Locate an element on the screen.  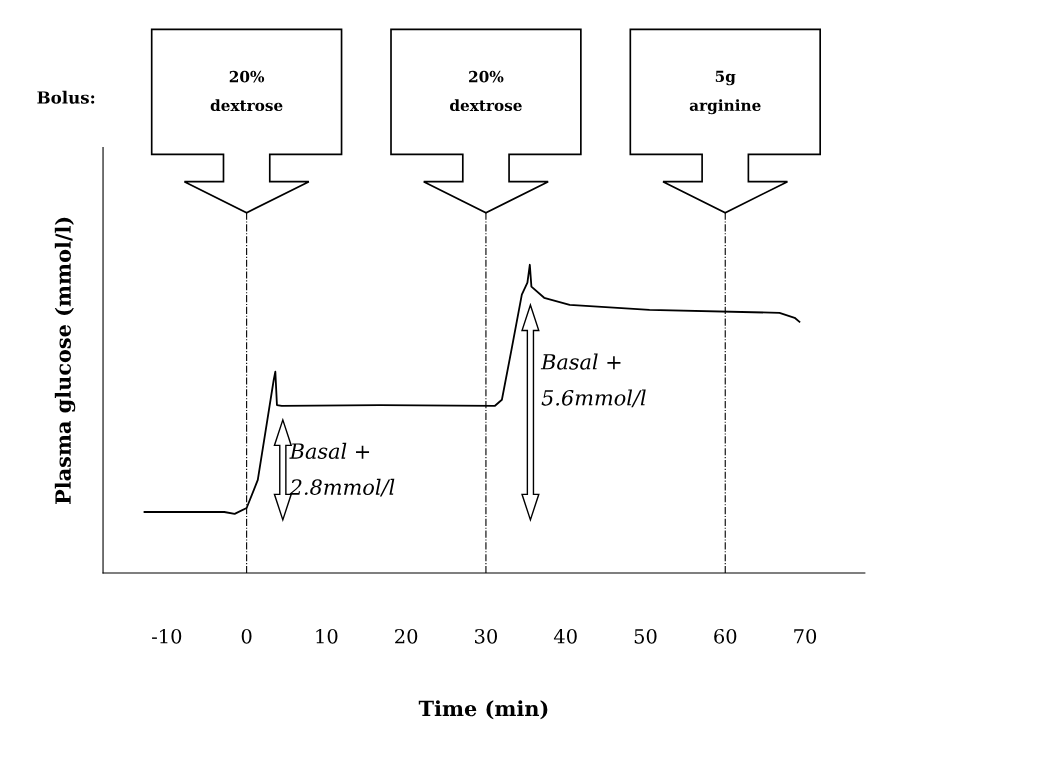
x-tick-label: 20 is located at coordinates (406, 636).